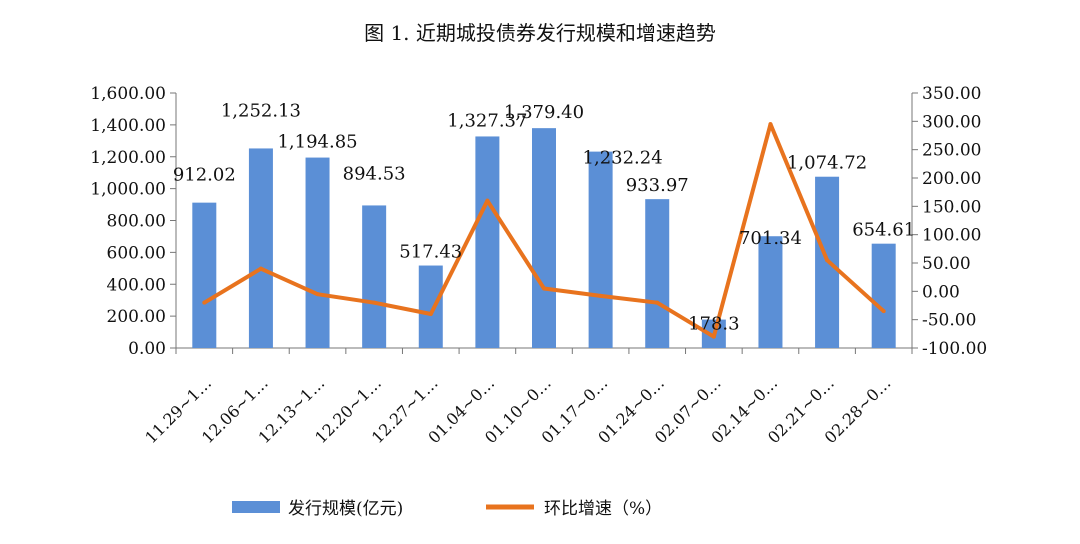  What do you see at coordinates (447, 509) in the screenshot?
I see `legend: 发行规模(亿元) 环比增速（%）` at bounding box center [447, 509].